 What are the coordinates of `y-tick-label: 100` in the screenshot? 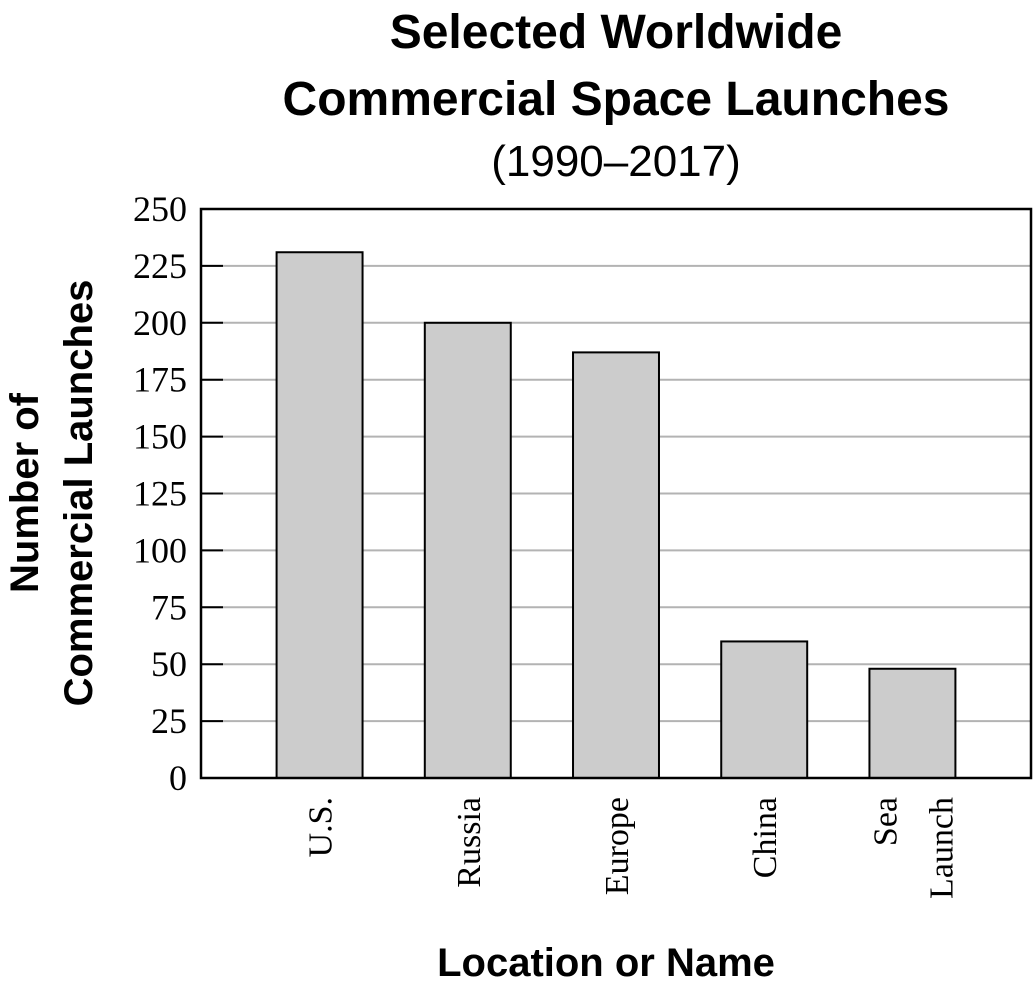 It's located at (160, 550).